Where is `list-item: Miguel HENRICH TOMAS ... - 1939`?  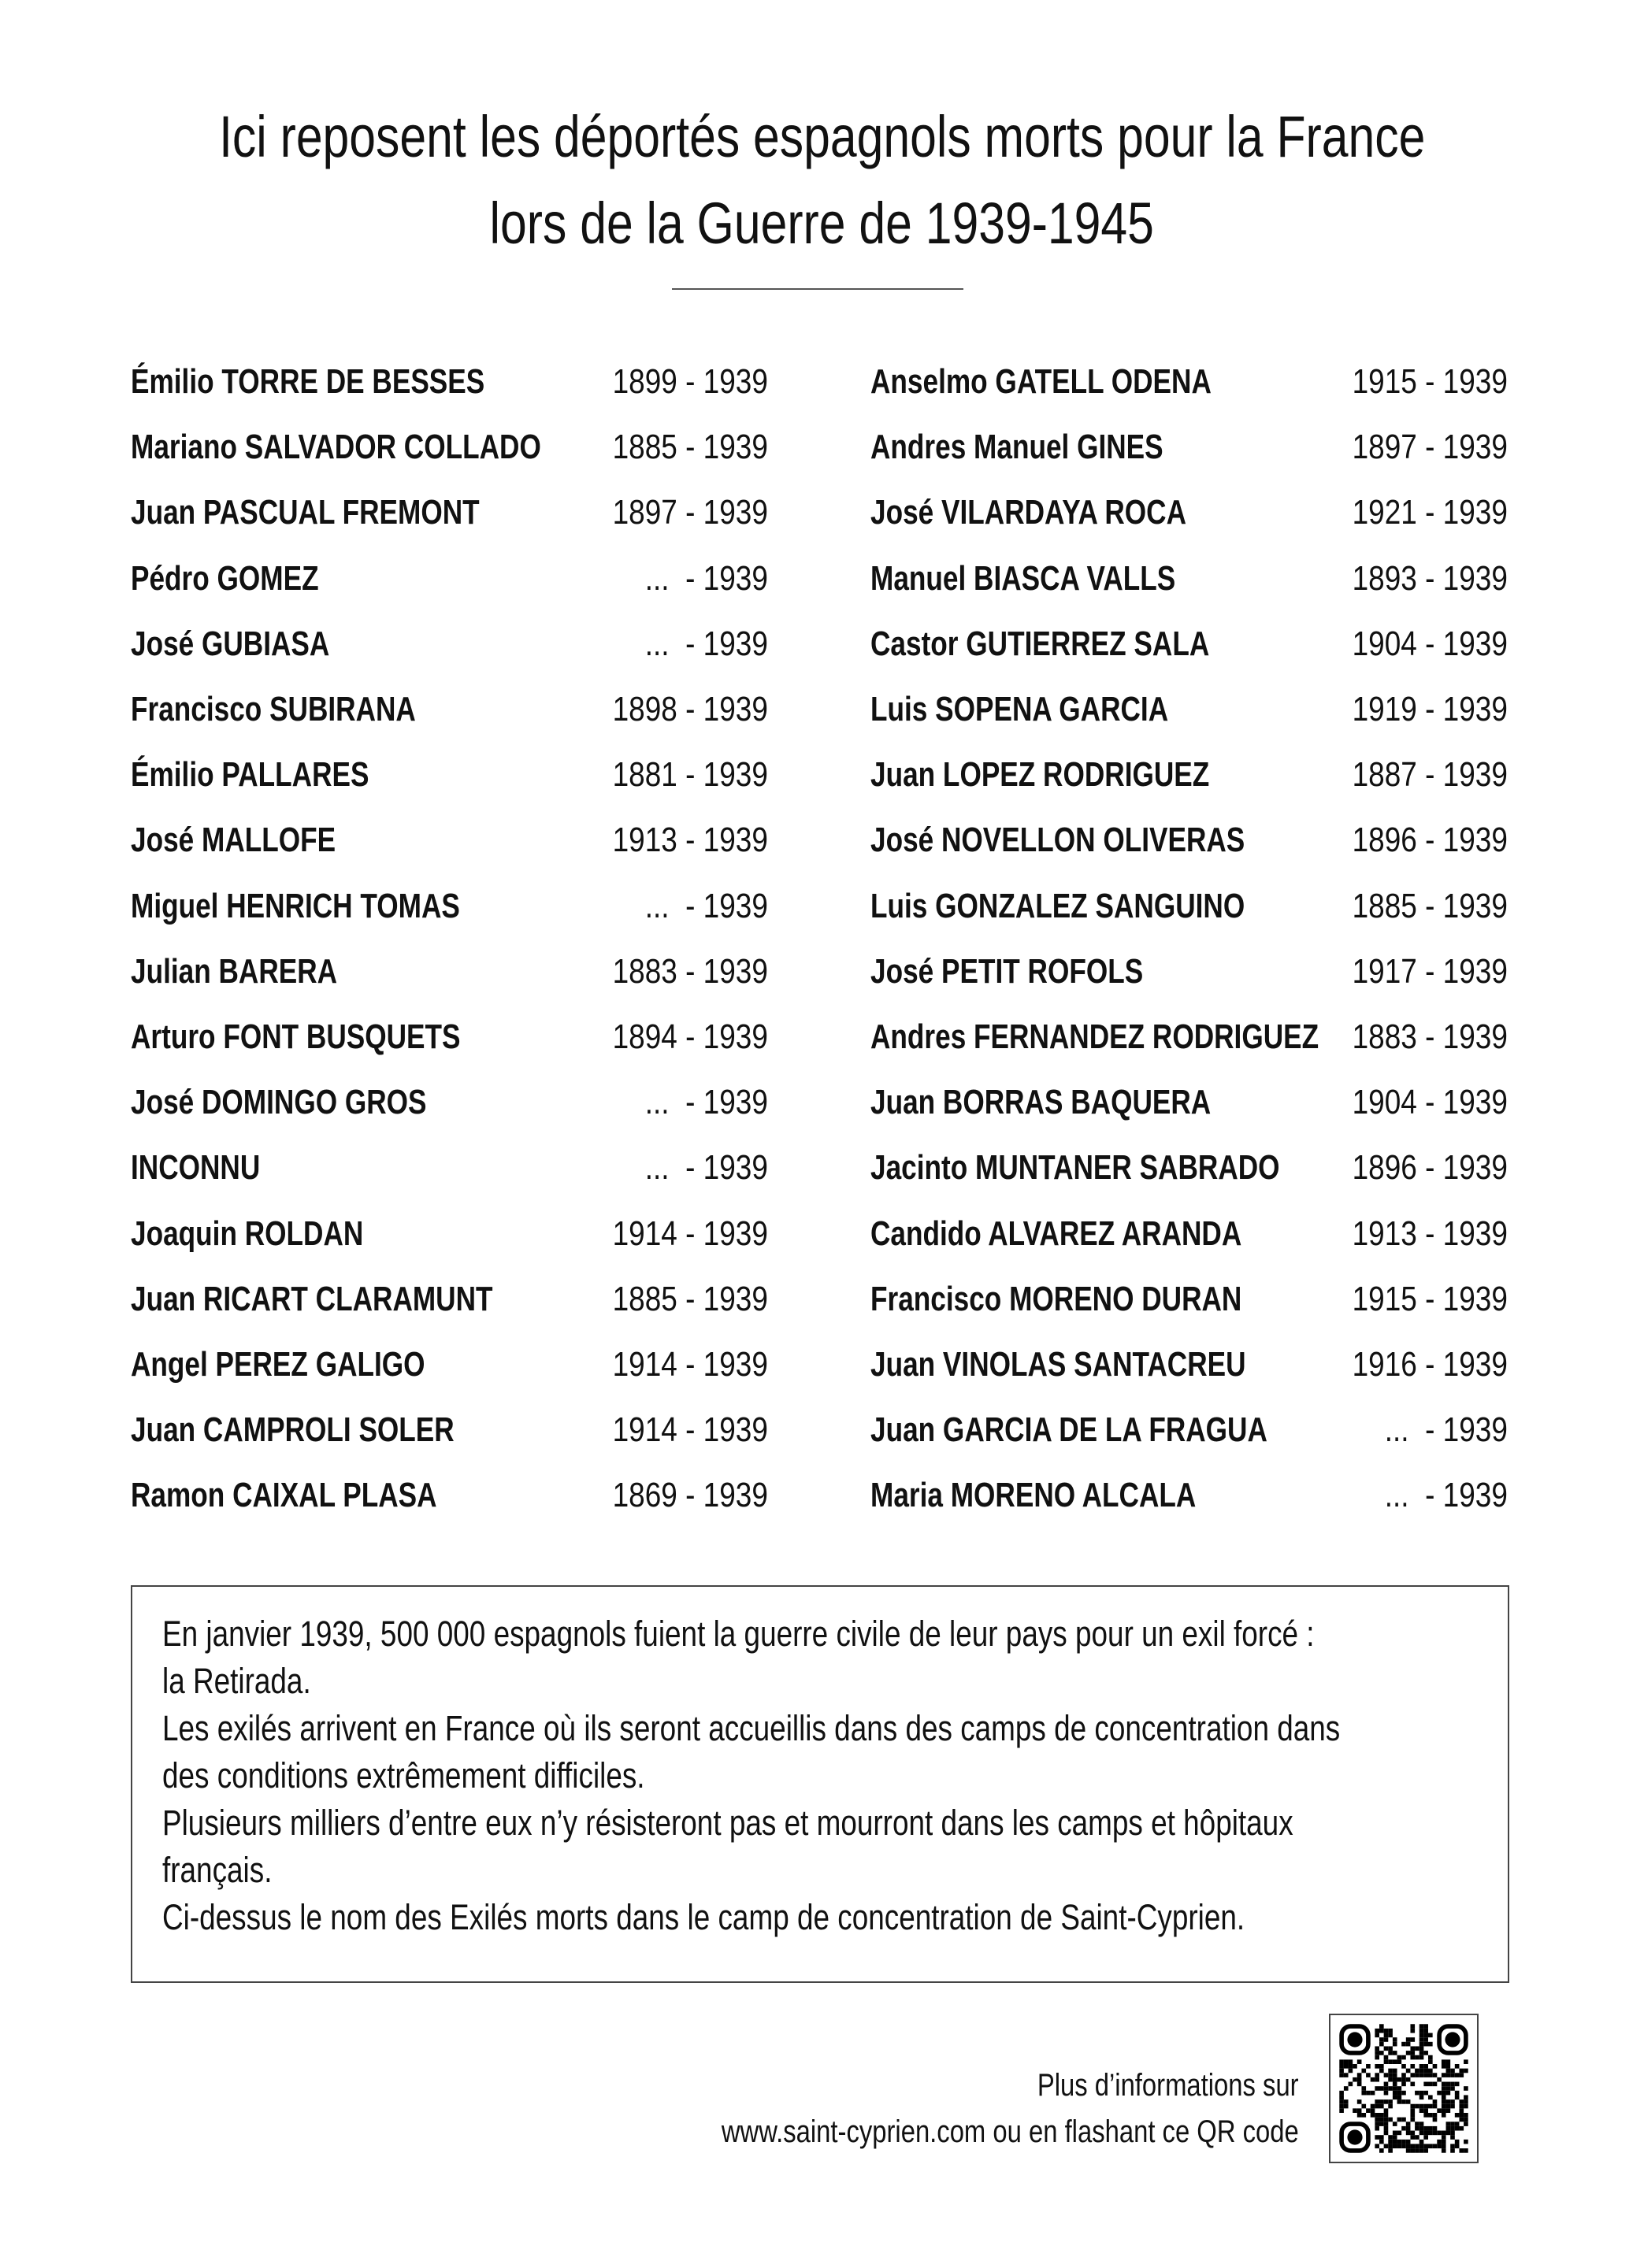
list-item: Miguel HENRICH TOMAS ... - 1939 is located at coordinates (450, 906).